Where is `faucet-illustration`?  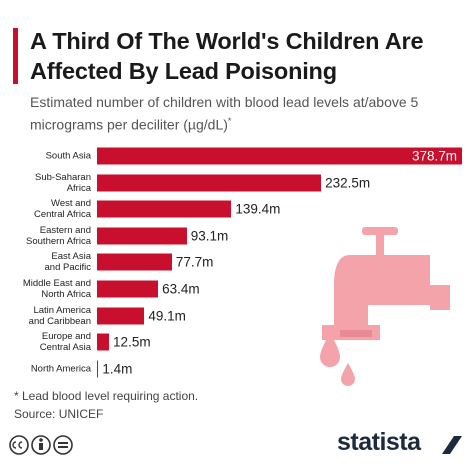 faucet-illustration is located at coordinates (385, 306).